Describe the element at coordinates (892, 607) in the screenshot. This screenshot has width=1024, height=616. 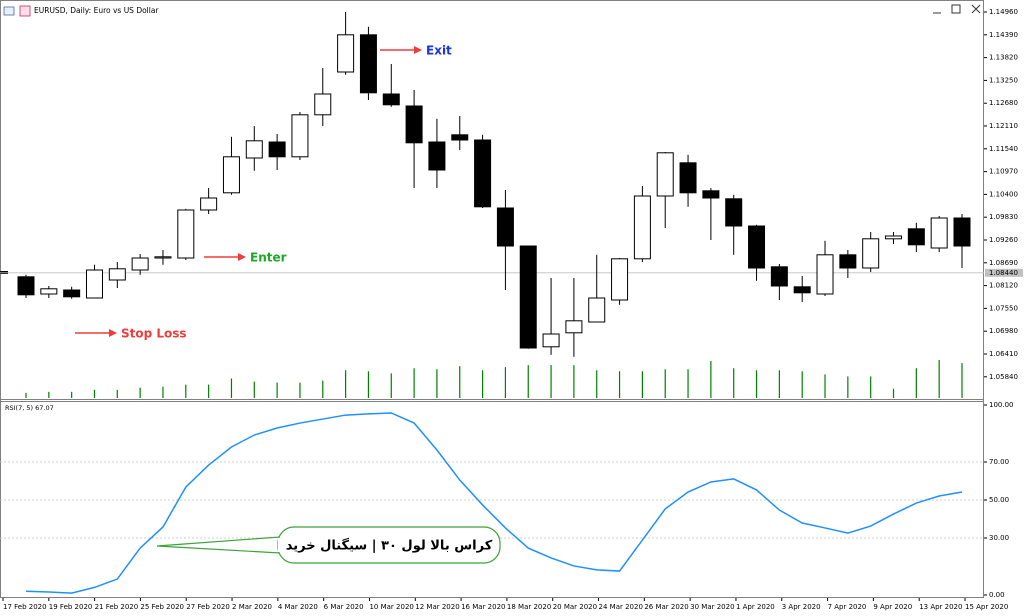
I see `x-tick-label: 9 Apr 2020` at that location.